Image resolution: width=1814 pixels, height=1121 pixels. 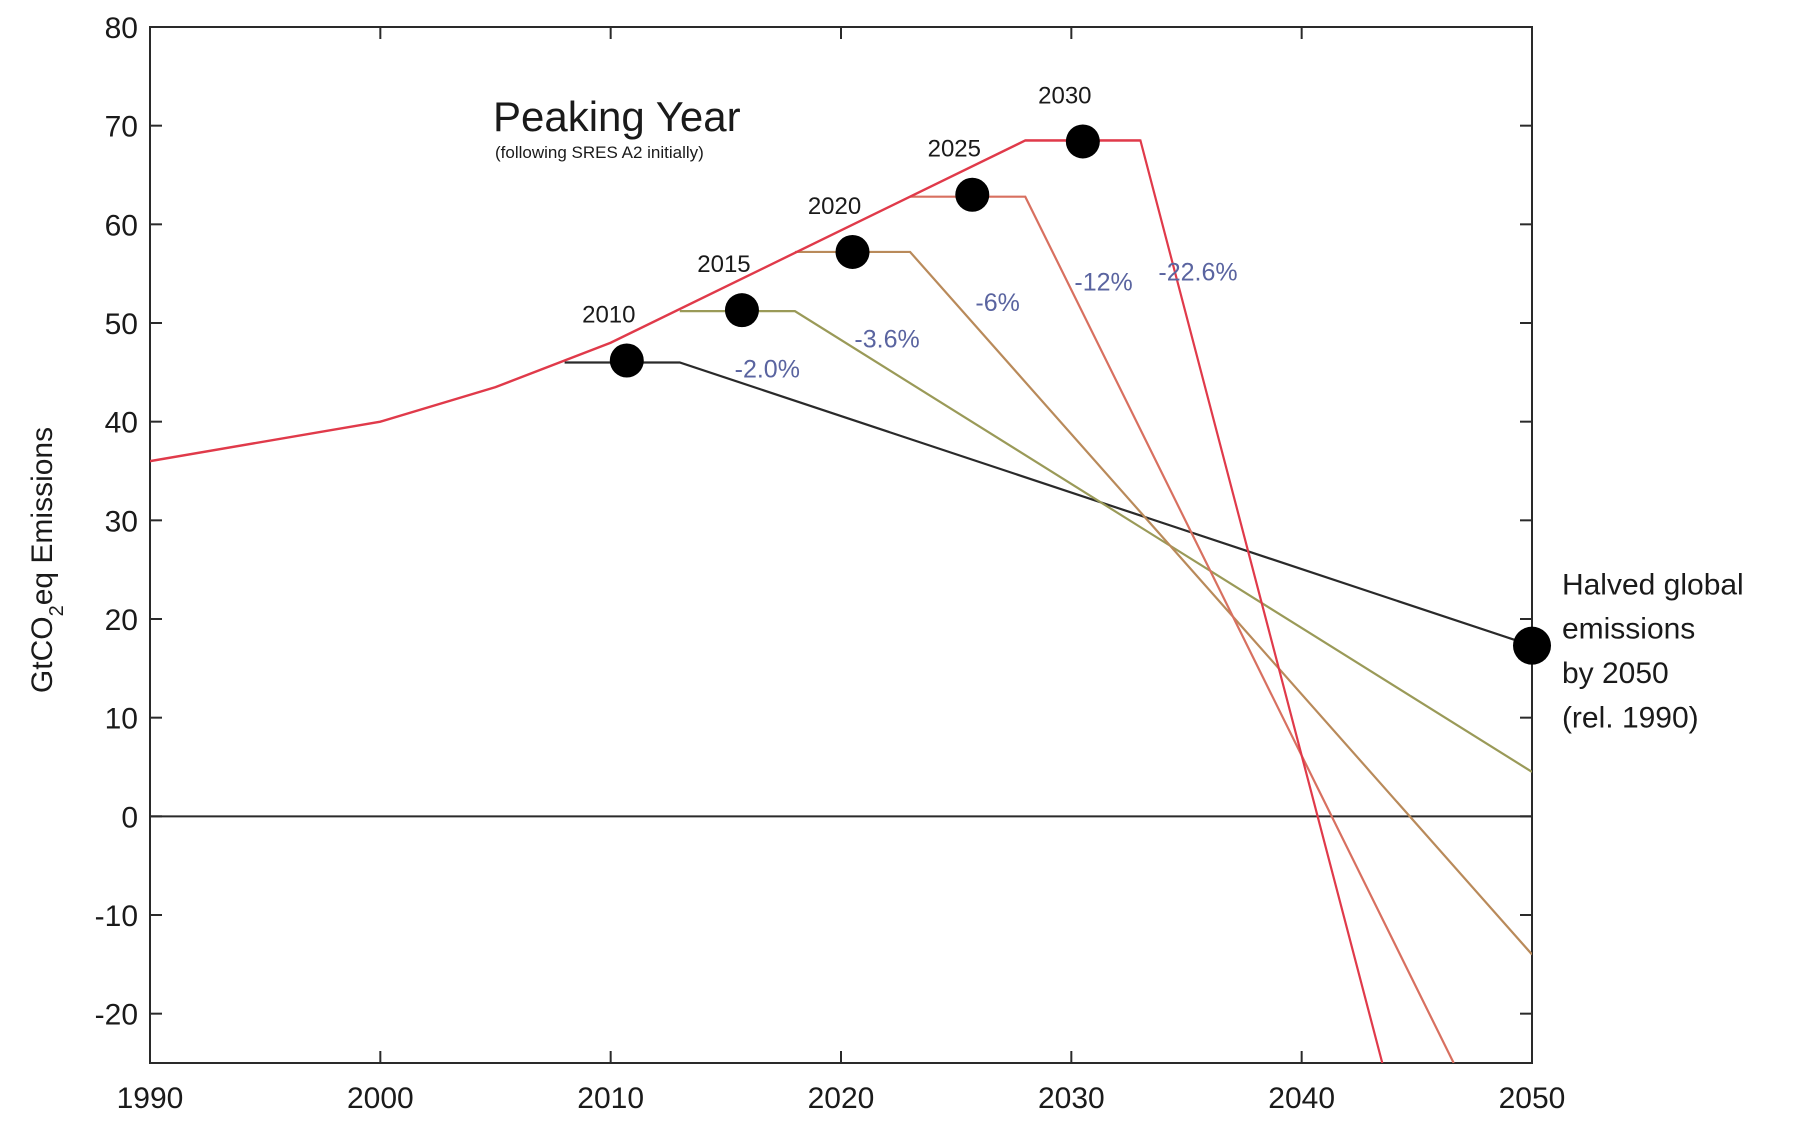 I want to click on rate-label: -3.6%, so click(x=886, y=340).